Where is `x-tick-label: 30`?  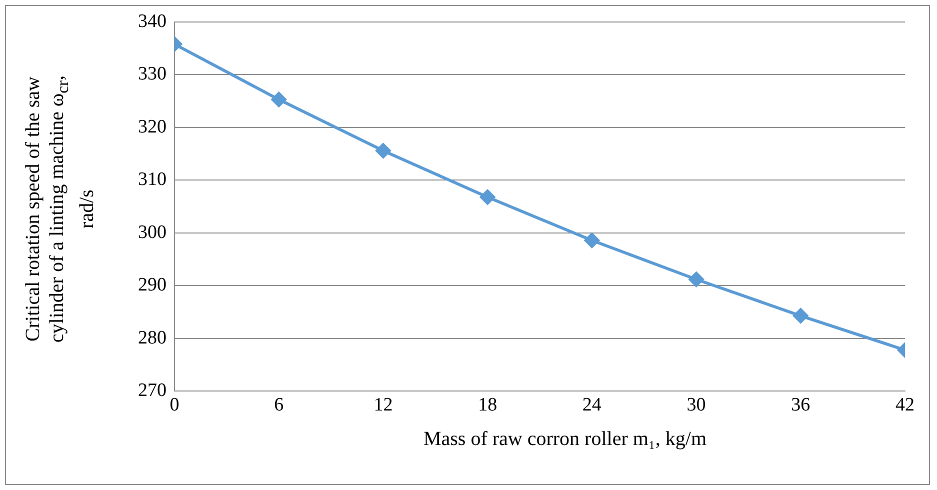 x-tick-label: 30 is located at coordinates (696, 405).